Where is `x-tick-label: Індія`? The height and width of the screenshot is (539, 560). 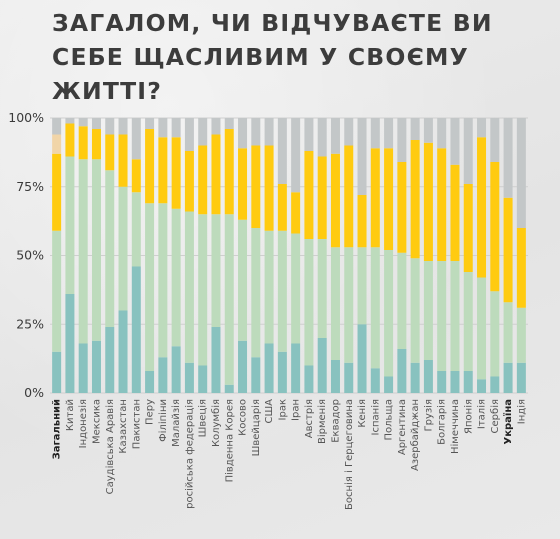 x-tick-label: Індія is located at coordinates (521, 411).